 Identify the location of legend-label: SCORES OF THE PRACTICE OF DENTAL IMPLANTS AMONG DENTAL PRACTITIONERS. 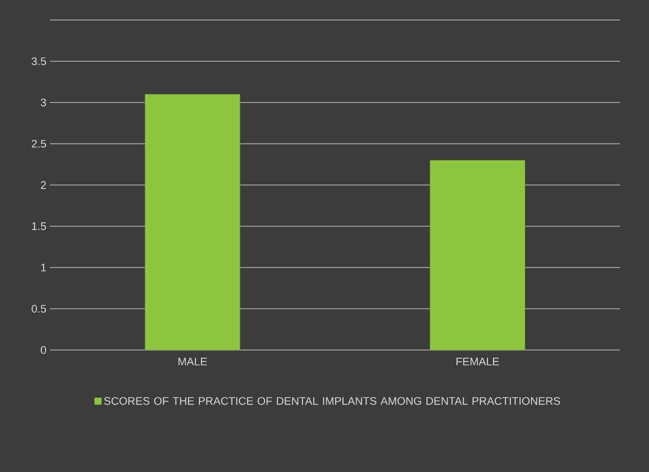
(332, 401).